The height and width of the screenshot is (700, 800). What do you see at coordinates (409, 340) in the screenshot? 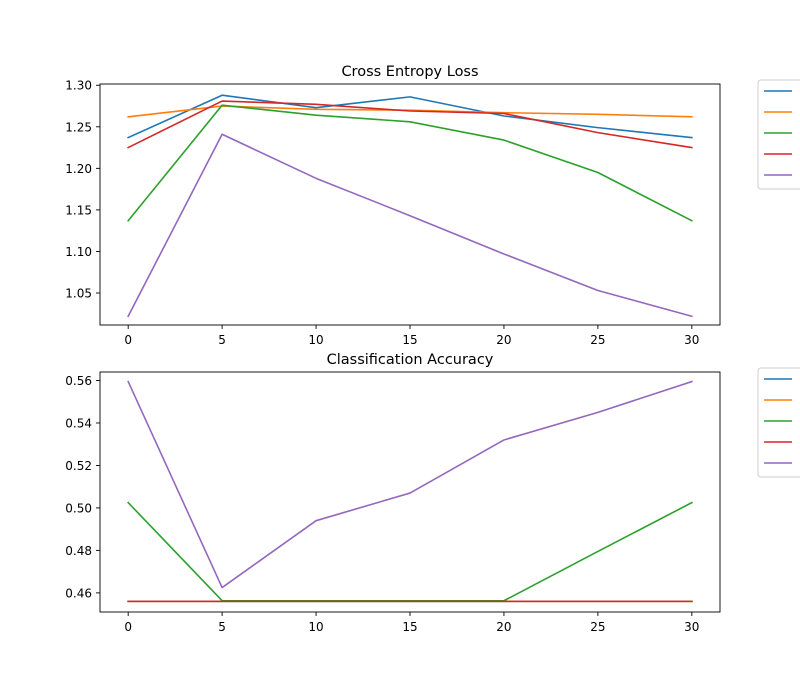
I see `loss-x-tick-label-3: 15` at bounding box center [409, 340].